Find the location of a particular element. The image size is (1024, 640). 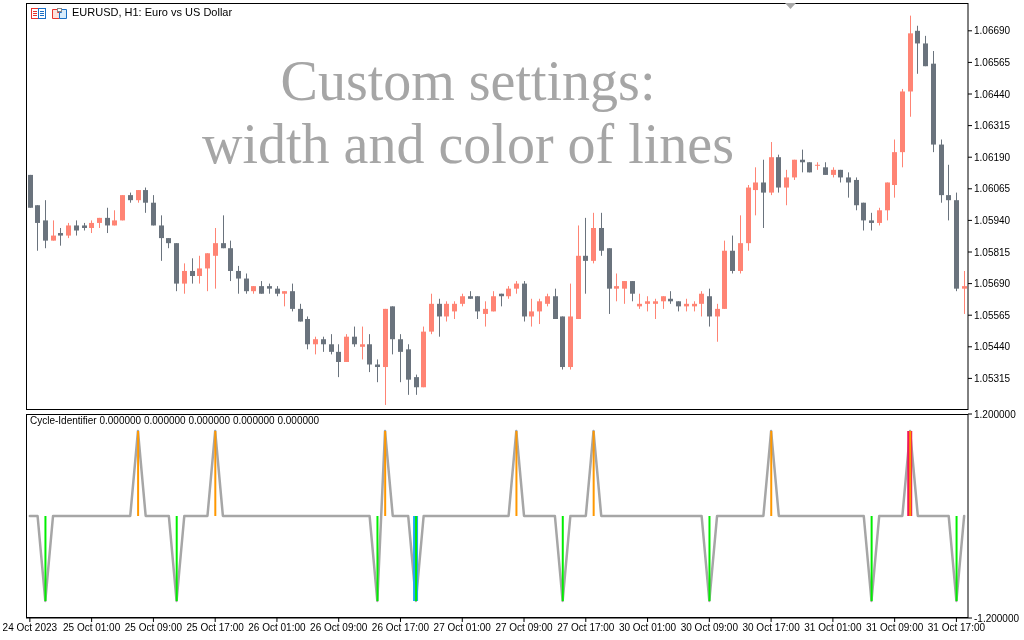

y-tick-label: 1.06440 is located at coordinates (992, 94).